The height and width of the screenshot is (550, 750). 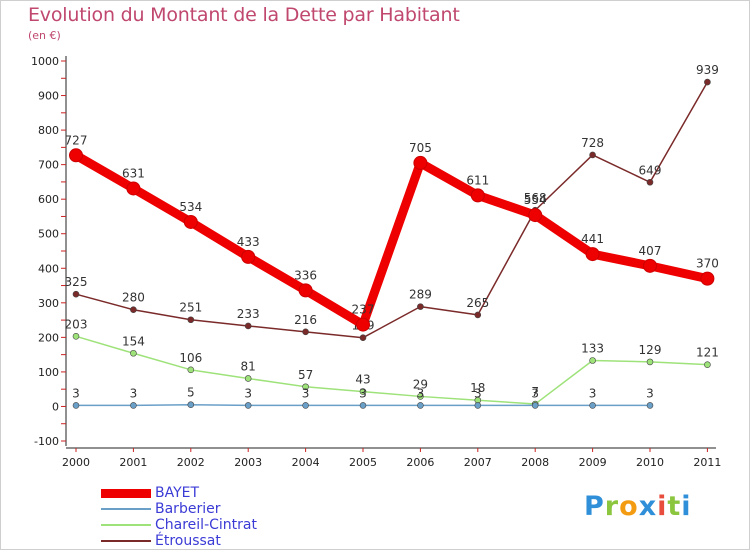 I want to click on logo-letter: r, so click(x=612, y=506).